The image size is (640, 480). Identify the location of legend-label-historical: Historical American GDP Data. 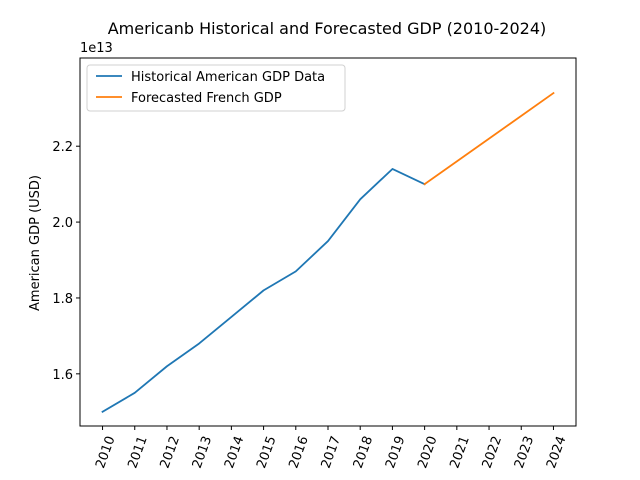
(228, 77).